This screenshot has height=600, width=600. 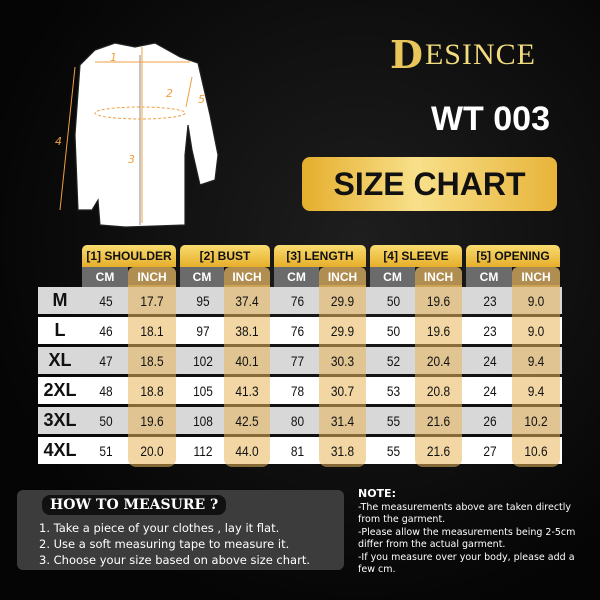 I want to click on table-cell: 46, so click(x=106, y=330).